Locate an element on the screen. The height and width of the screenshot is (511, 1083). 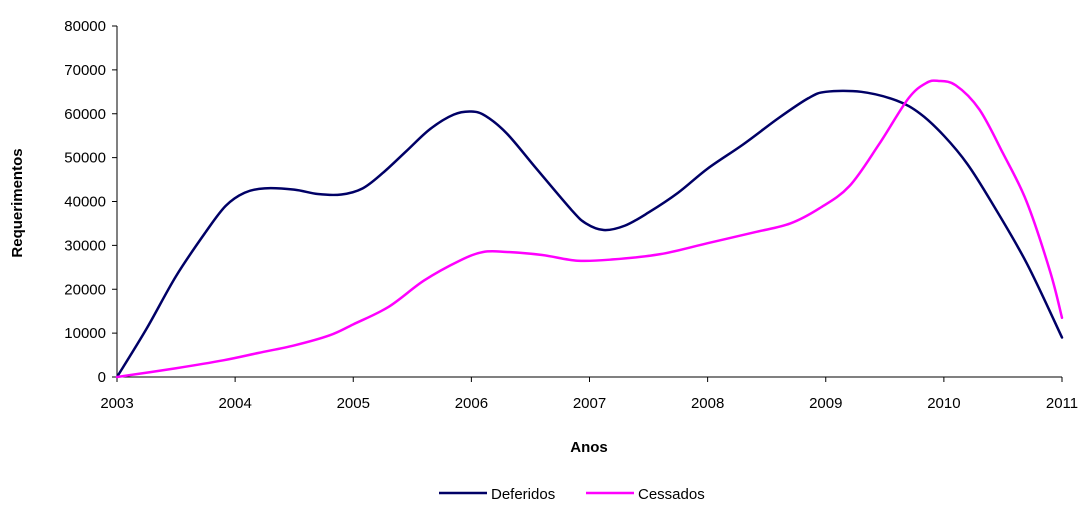
y-axis-title: Requerimentos is located at coordinates (17, 202).